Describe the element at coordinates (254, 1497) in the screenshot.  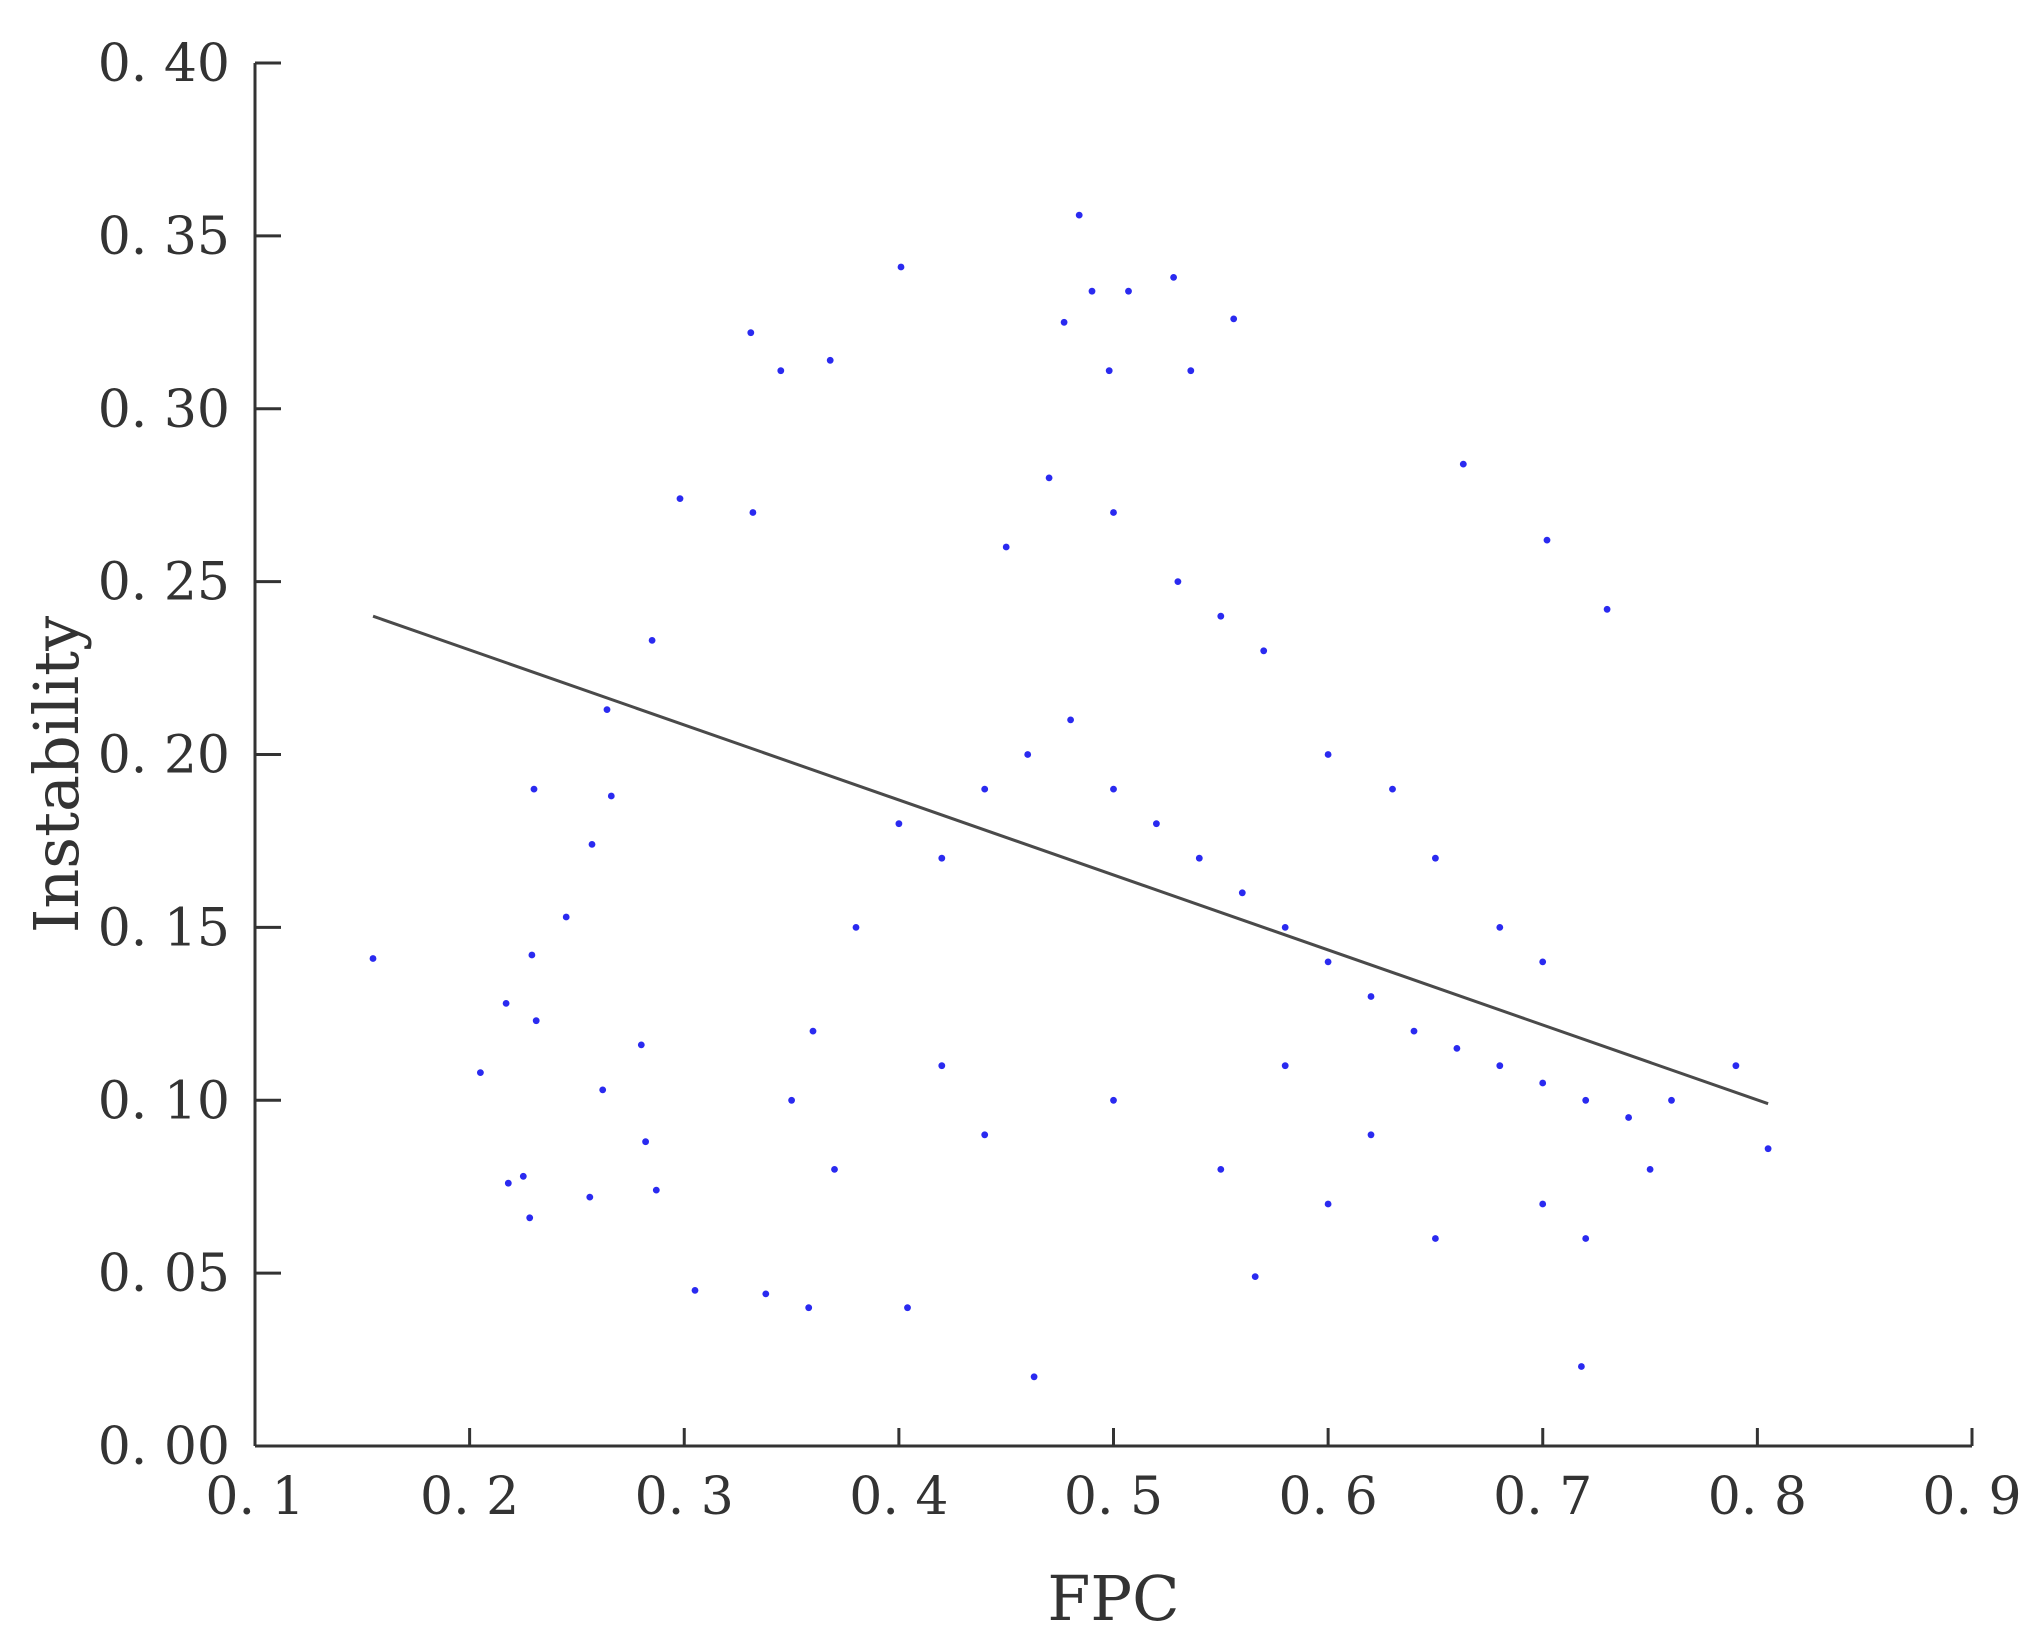
I see `x-tick-label: 0. 1` at that location.